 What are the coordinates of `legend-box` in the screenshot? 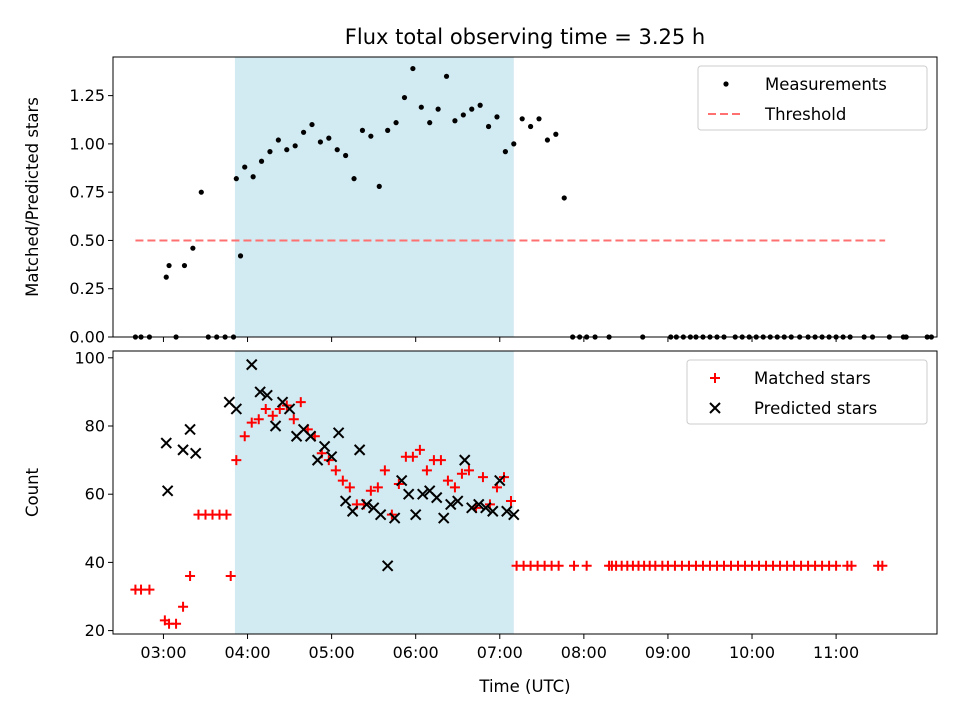 It's located at (812, 98).